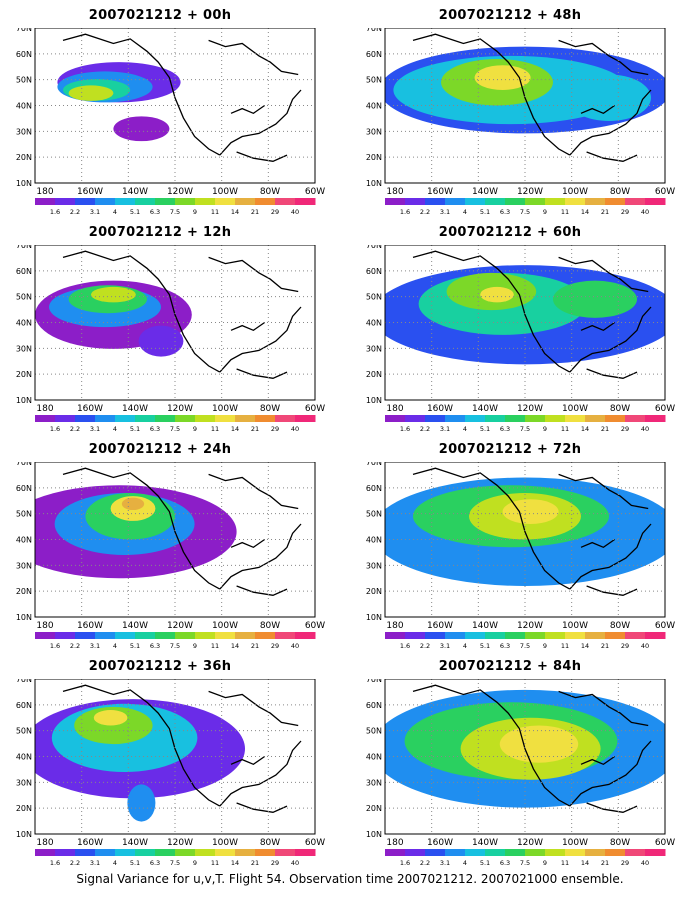 The height and width of the screenshot is (900, 700). What do you see at coordinates (24, 540) in the screenshot?
I see `lat-tick-label: 40N` at bounding box center [24, 540].